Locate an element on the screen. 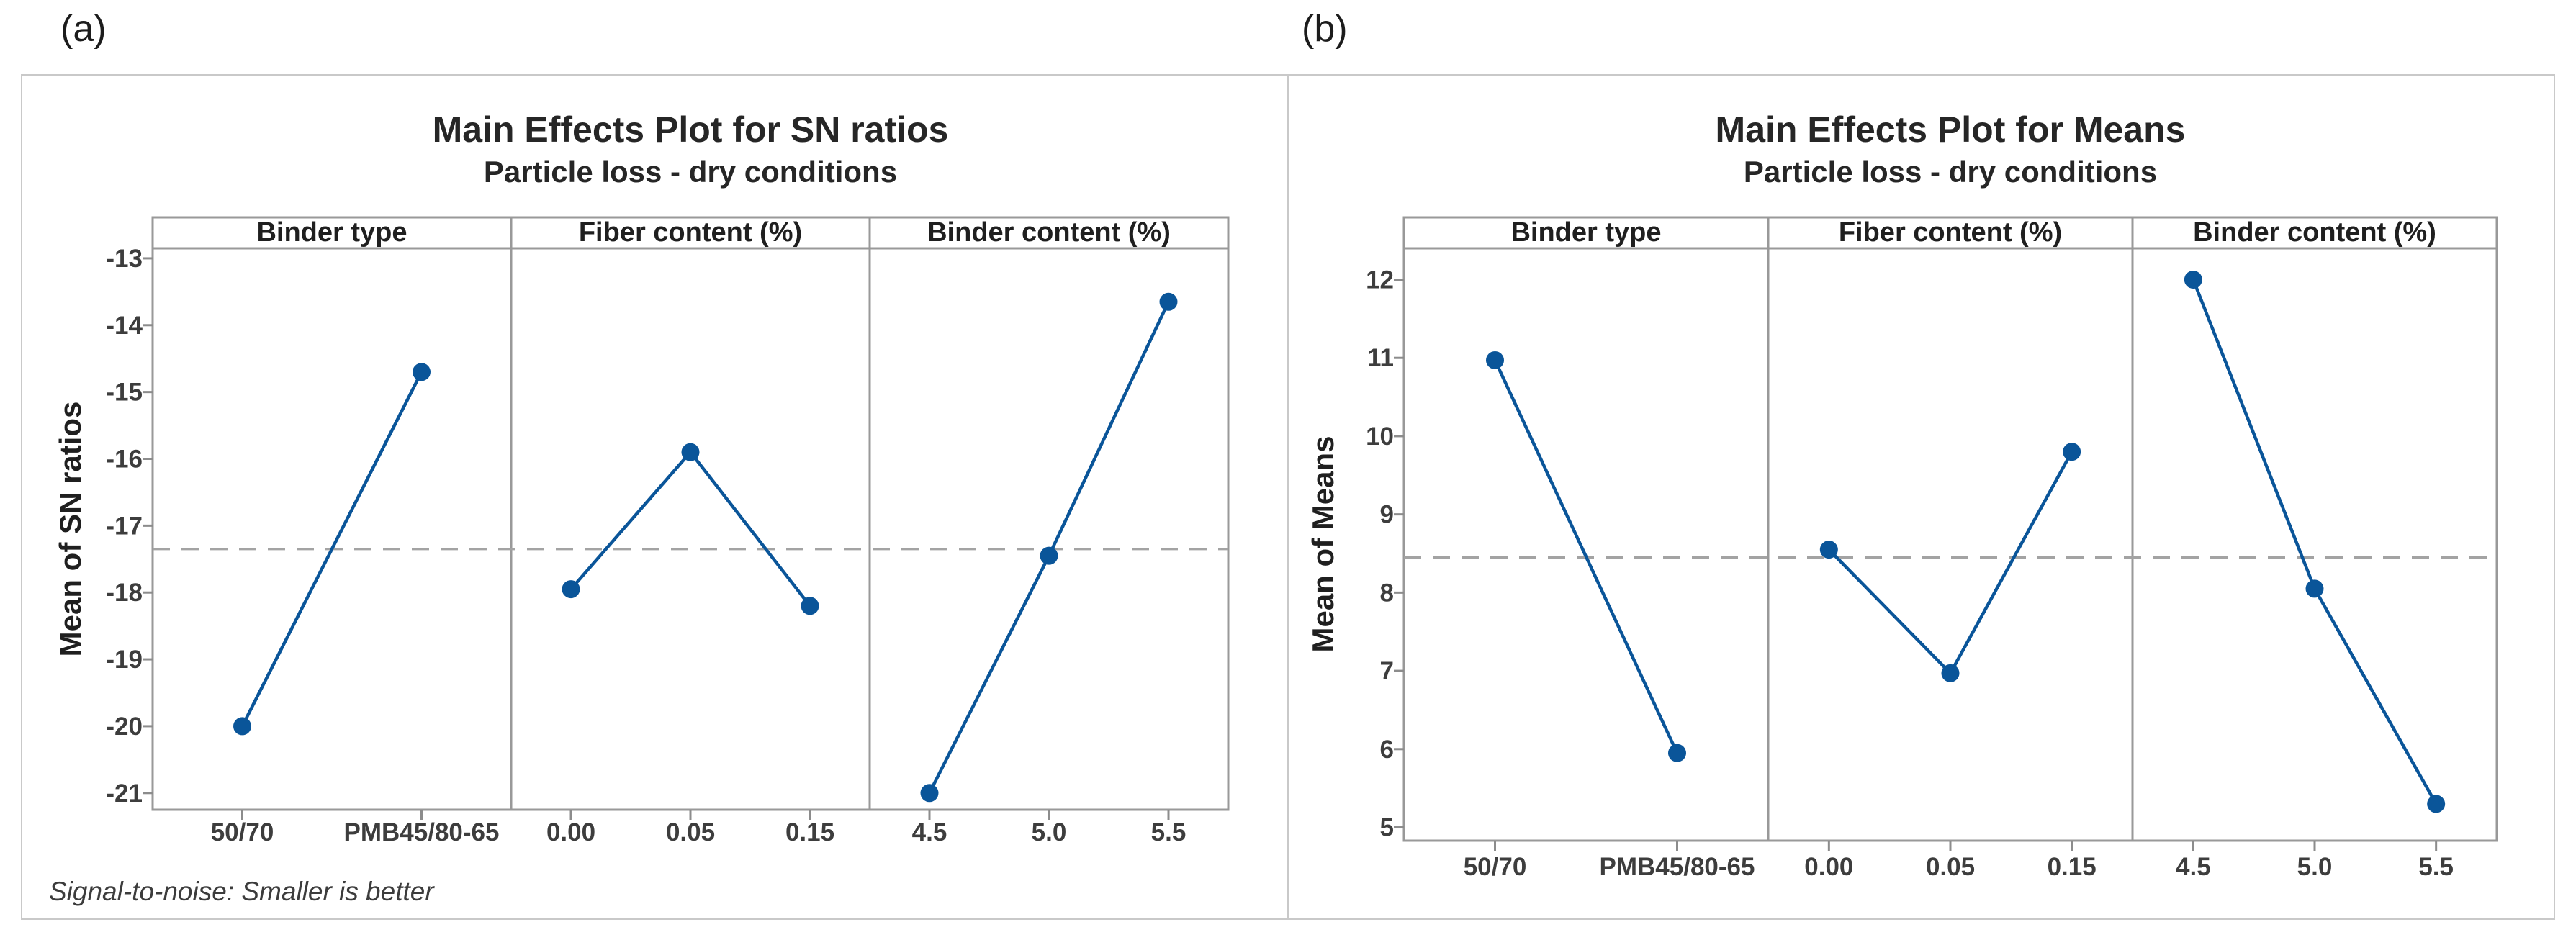  y-axis-tick-label: 6 is located at coordinates (1387, 750).